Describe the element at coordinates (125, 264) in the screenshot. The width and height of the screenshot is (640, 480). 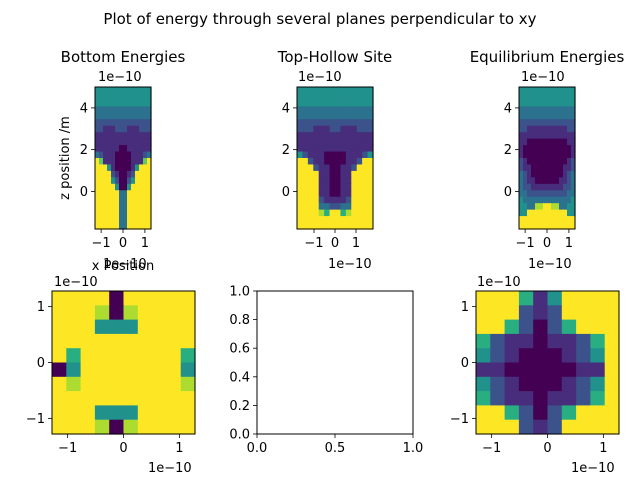
I see `x-multiplier: 1e−10` at that location.